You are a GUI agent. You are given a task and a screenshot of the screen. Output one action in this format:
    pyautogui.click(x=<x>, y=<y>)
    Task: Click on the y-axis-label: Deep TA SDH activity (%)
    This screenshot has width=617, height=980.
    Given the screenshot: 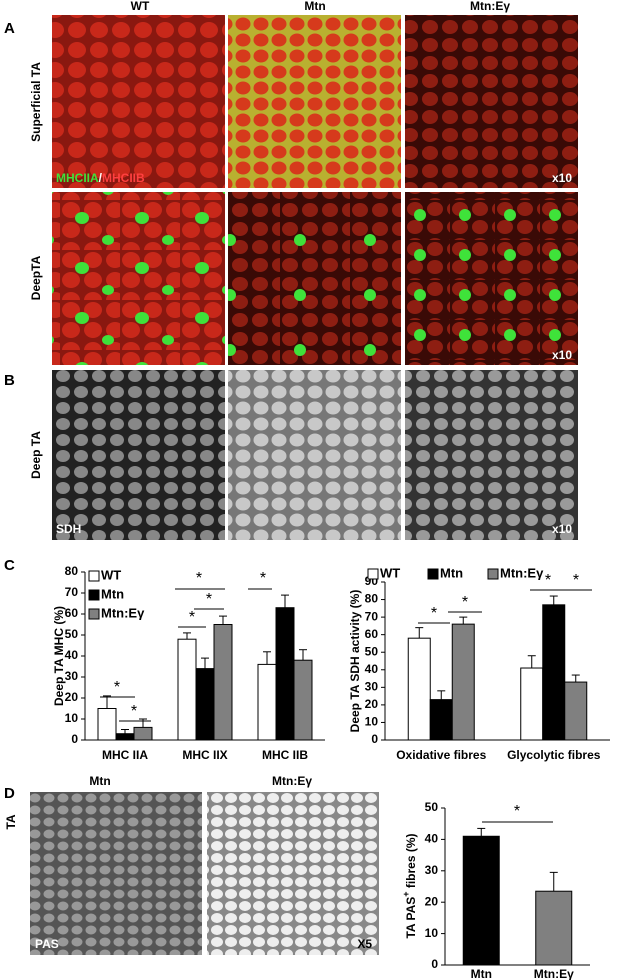 What is the action you would take?
    pyautogui.click(x=355, y=661)
    